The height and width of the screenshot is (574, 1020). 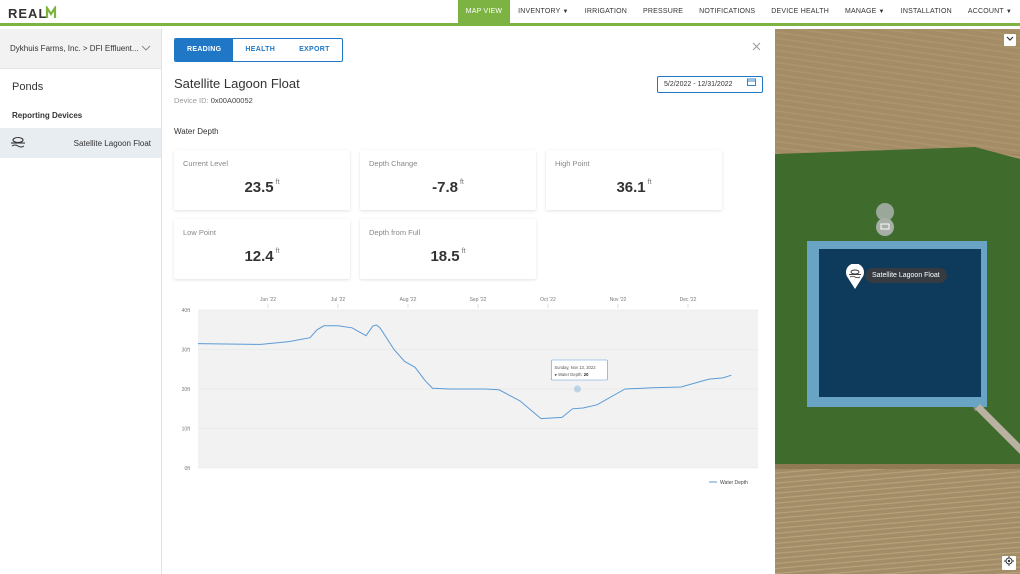 What do you see at coordinates (186, 430) in the screenshot?
I see `y-tick-label: 10ft` at bounding box center [186, 430].